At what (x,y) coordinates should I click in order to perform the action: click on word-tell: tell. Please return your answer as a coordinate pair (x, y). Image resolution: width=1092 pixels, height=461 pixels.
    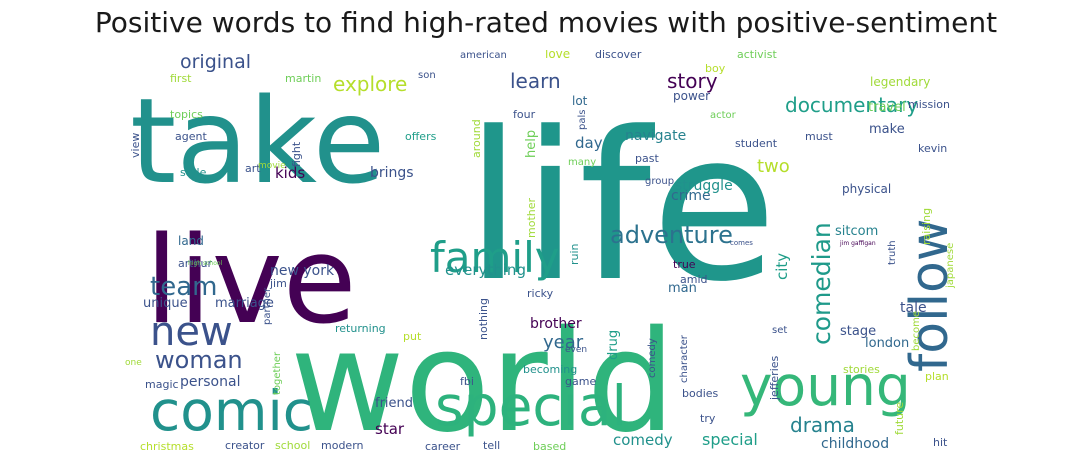
    Looking at the image, I should click on (491, 445).